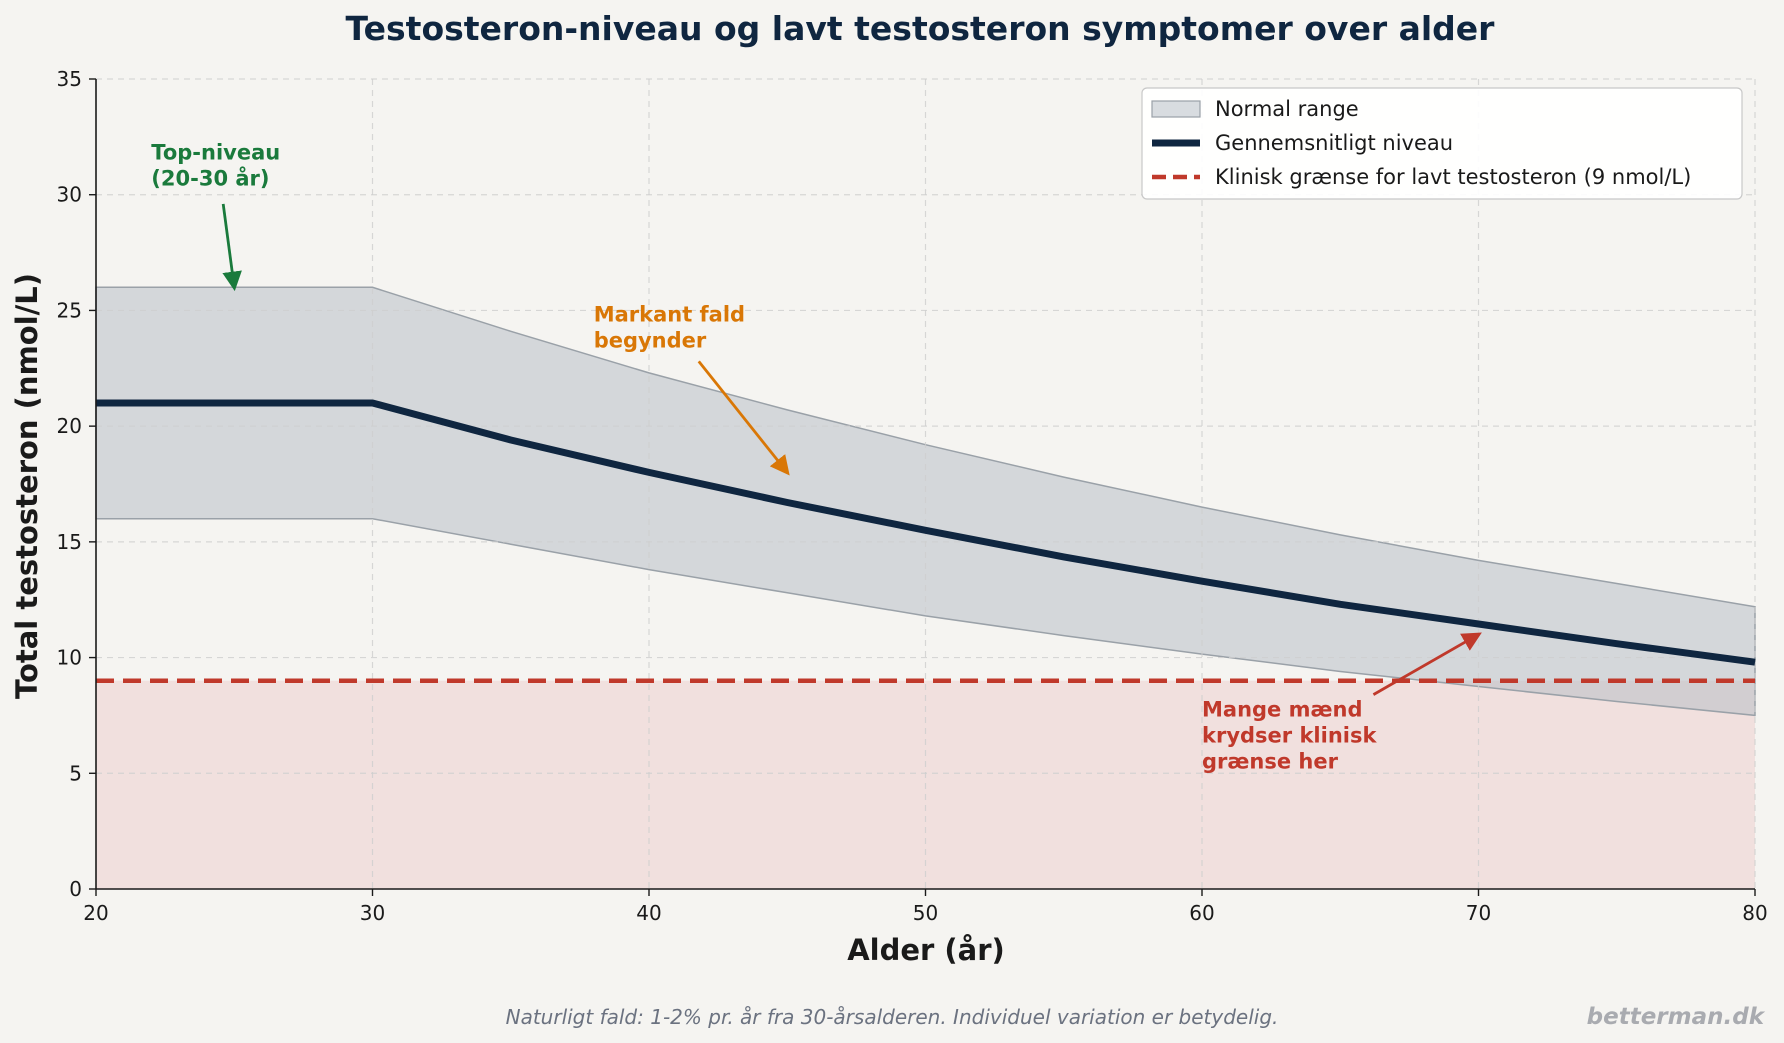 The width and height of the screenshot is (1784, 1043). Describe the element at coordinates (75, 773) in the screenshot. I see `y-tick-label: 5` at that location.